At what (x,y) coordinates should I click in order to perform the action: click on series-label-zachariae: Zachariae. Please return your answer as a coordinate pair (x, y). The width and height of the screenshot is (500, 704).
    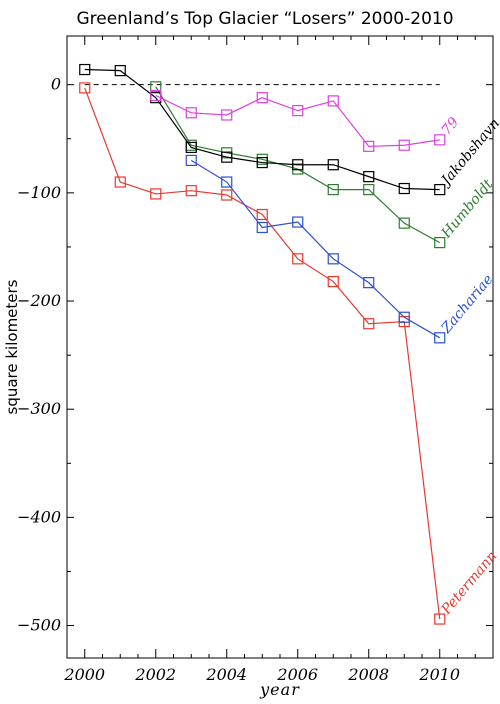
    Looking at the image, I should click on (467, 305).